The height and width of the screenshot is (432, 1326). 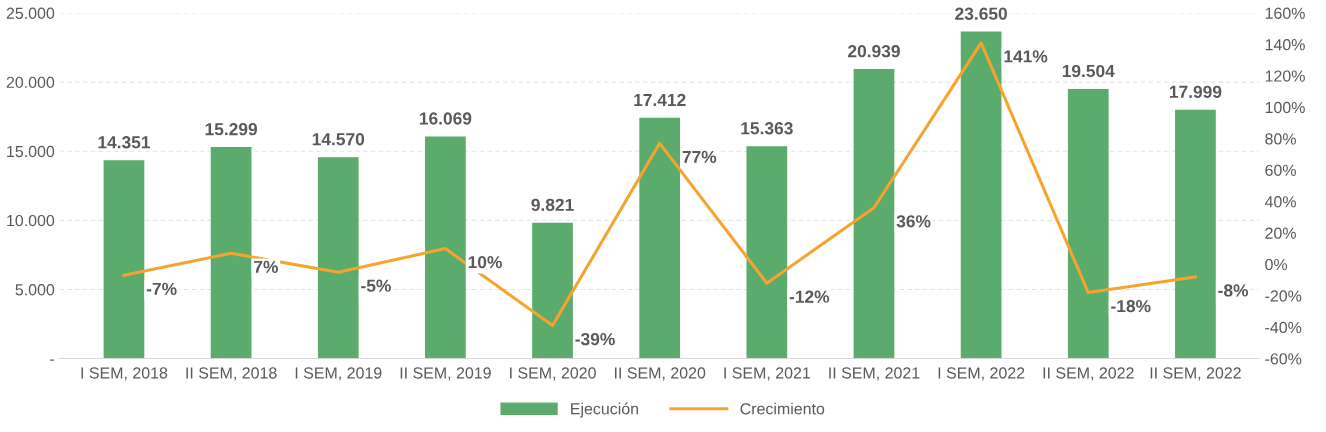 I want to click on data-label: 7%, so click(x=266, y=266).